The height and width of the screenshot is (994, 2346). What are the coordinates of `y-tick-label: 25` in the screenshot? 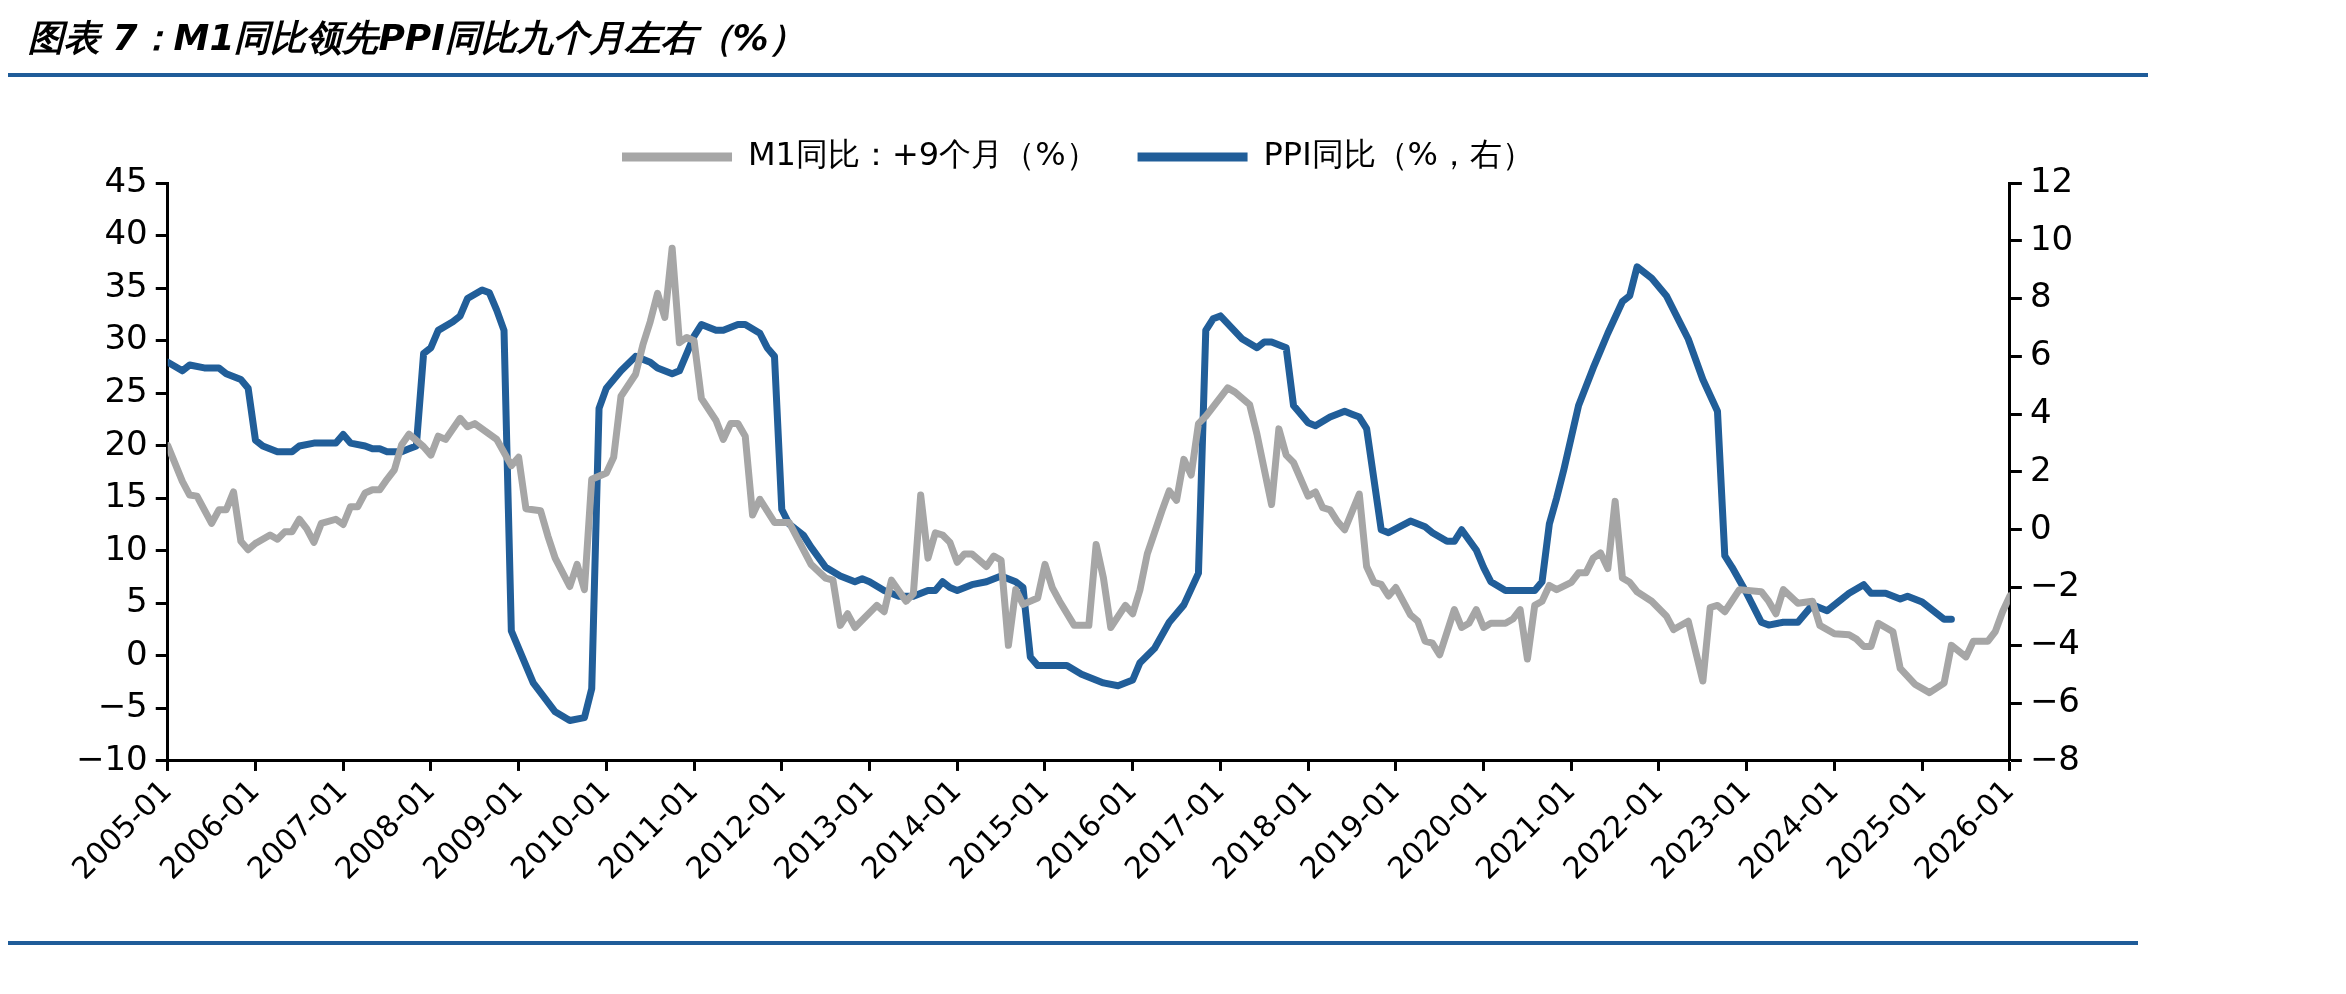 It's located at (126, 389).